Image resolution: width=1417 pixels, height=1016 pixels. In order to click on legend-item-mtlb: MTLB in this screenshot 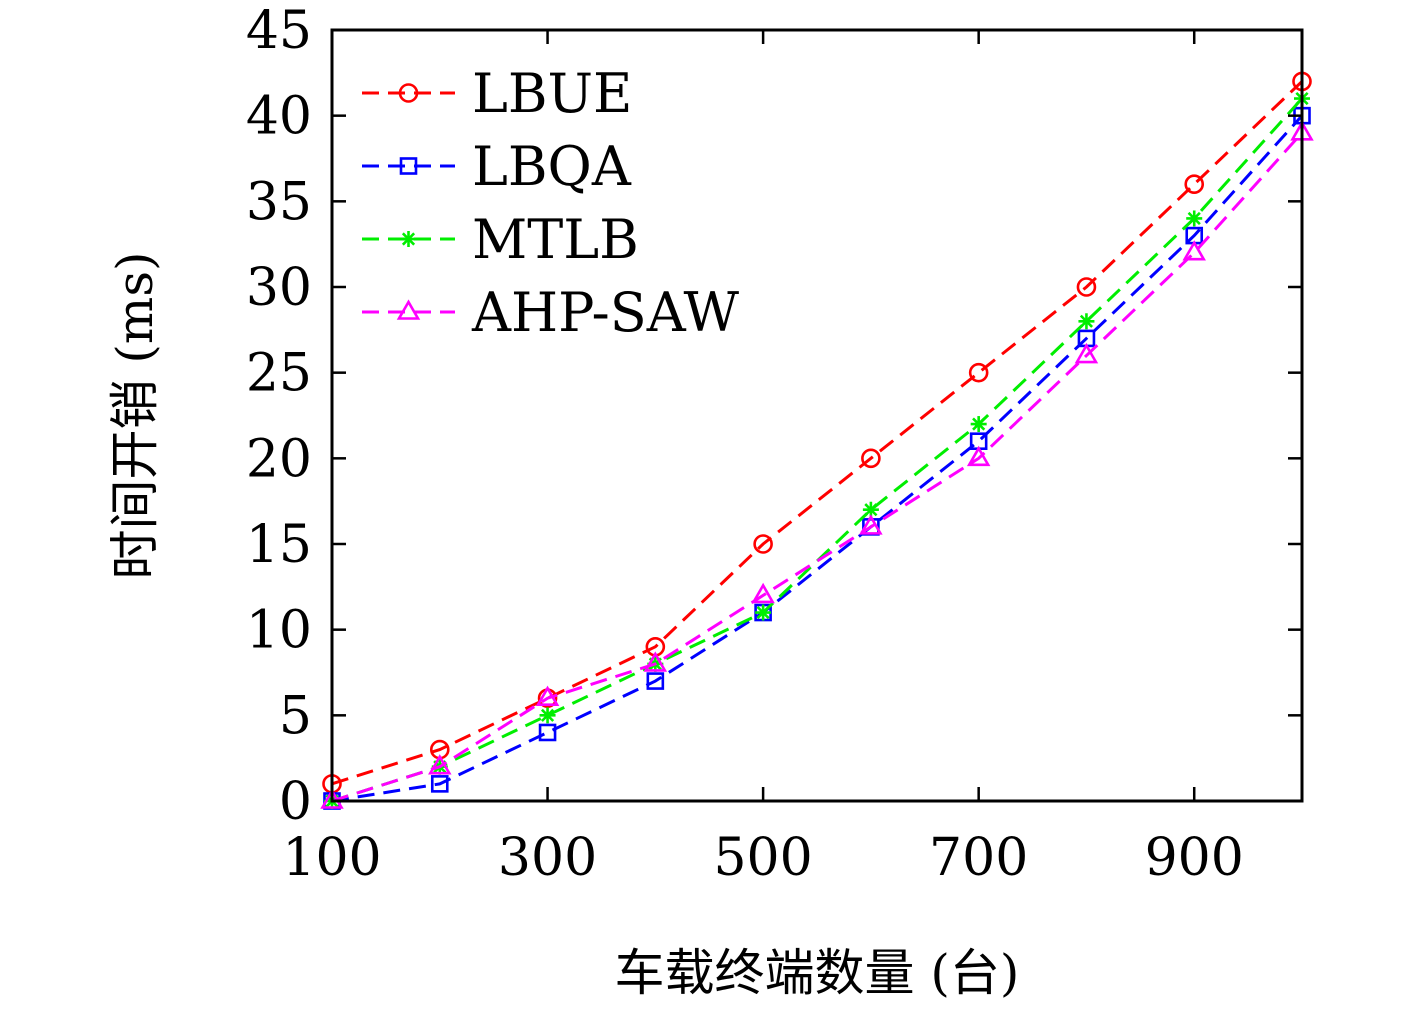, I will do `click(500, 239)`.